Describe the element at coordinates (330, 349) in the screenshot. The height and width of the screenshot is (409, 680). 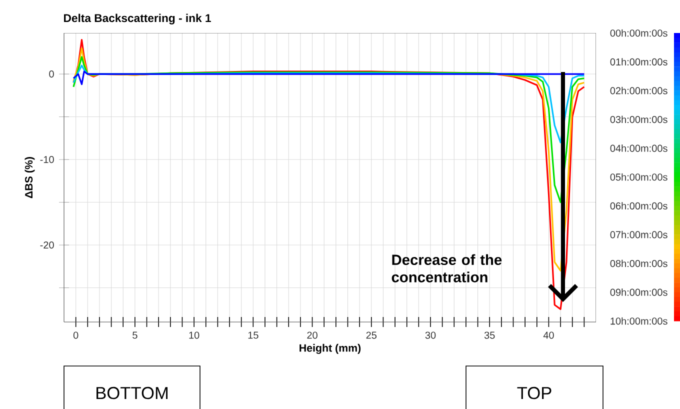
I see `x-axis-title: Height (mm)` at that location.